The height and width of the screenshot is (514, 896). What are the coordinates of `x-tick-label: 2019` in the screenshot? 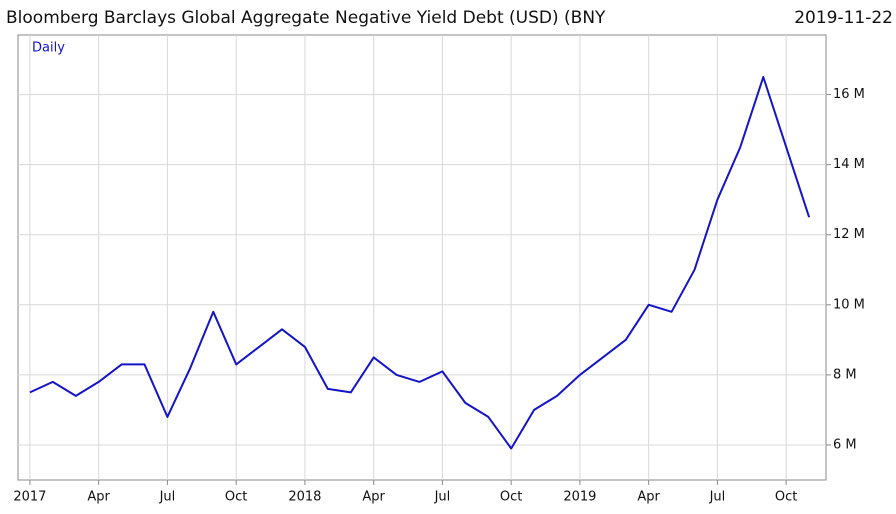 It's located at (579, 497).